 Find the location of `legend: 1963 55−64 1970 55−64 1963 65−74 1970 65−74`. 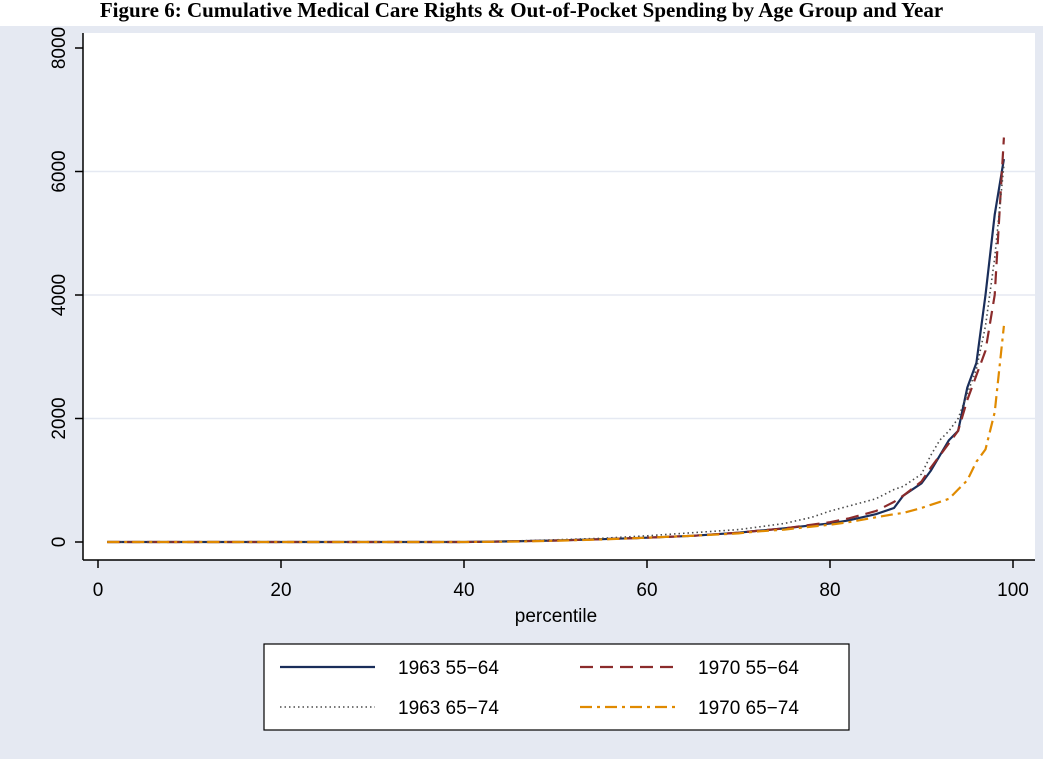

legend: 1963 55−64 1970 55−64 1963 65−74 1970 65−74 is located at coordinates (556, 687).